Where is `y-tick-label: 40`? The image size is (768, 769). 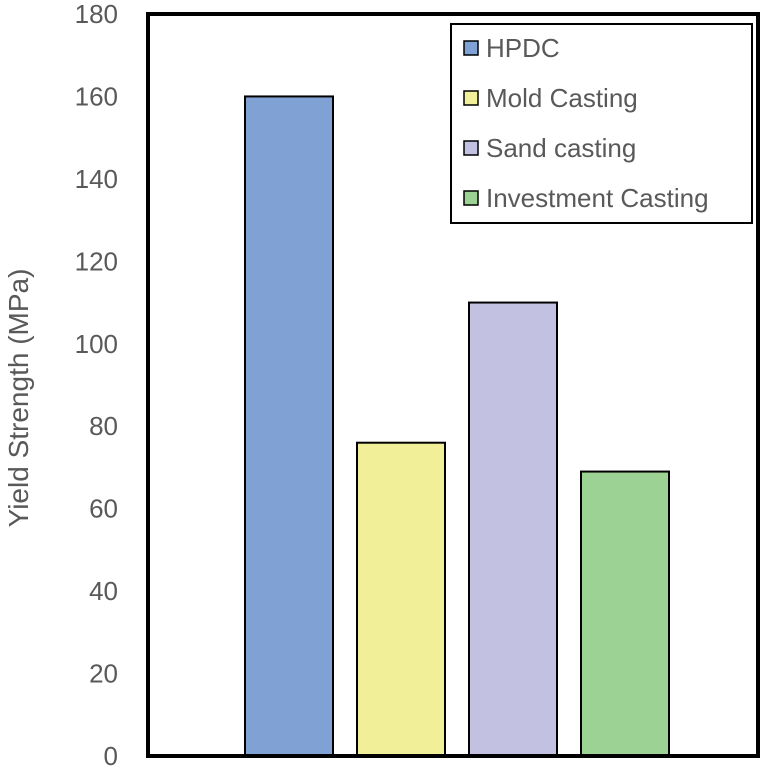
y-tick-label: 40 is located at coordinates (103, 591).